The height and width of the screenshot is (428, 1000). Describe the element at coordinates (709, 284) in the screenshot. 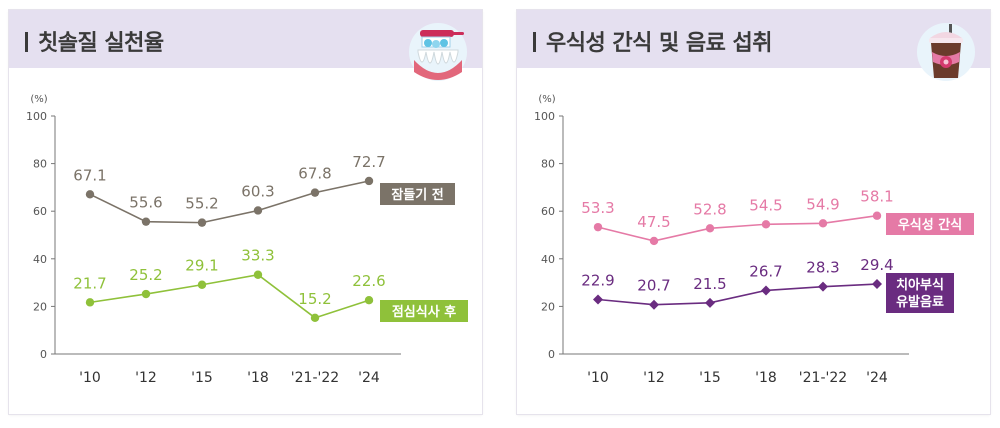

I see `data-label: 21.5` at that location.